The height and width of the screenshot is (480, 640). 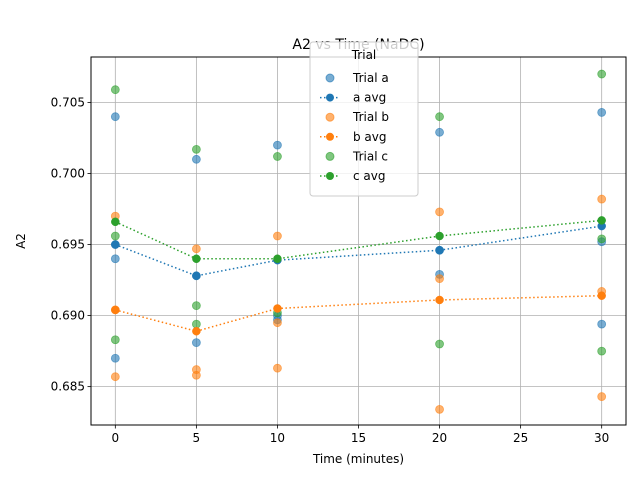 I want to click on legend-entry-label: Trial c, so click(x=370, y=156).